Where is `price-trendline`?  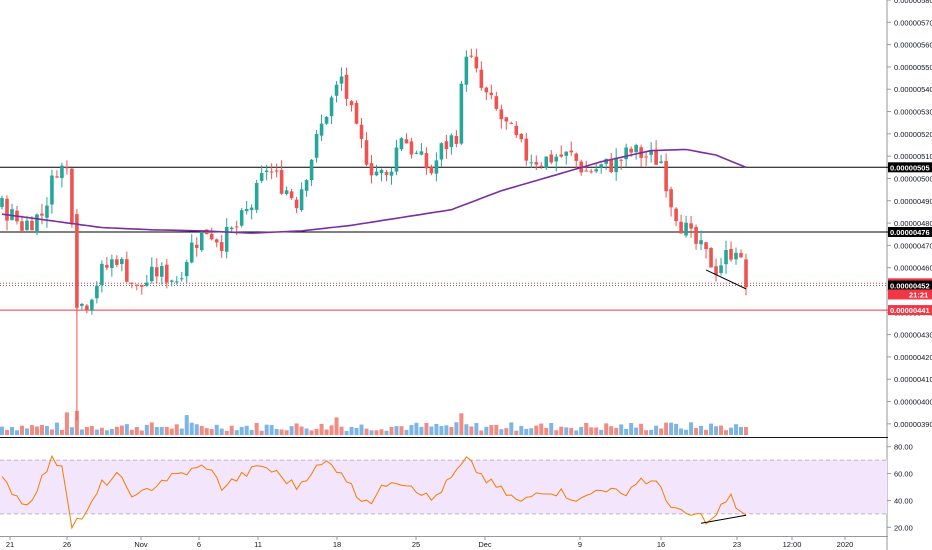 price-trendline is located at coordinates (726, 279).